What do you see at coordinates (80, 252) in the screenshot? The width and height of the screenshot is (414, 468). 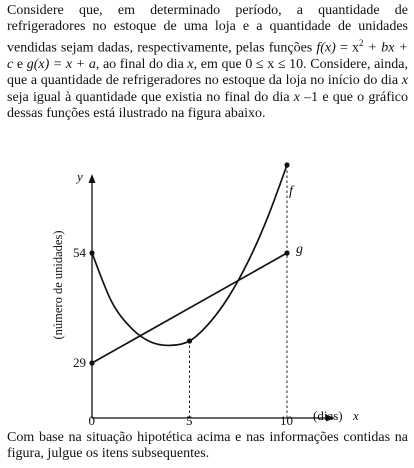 I see `y-tick-54: 54` at bounding box center [80, 252].